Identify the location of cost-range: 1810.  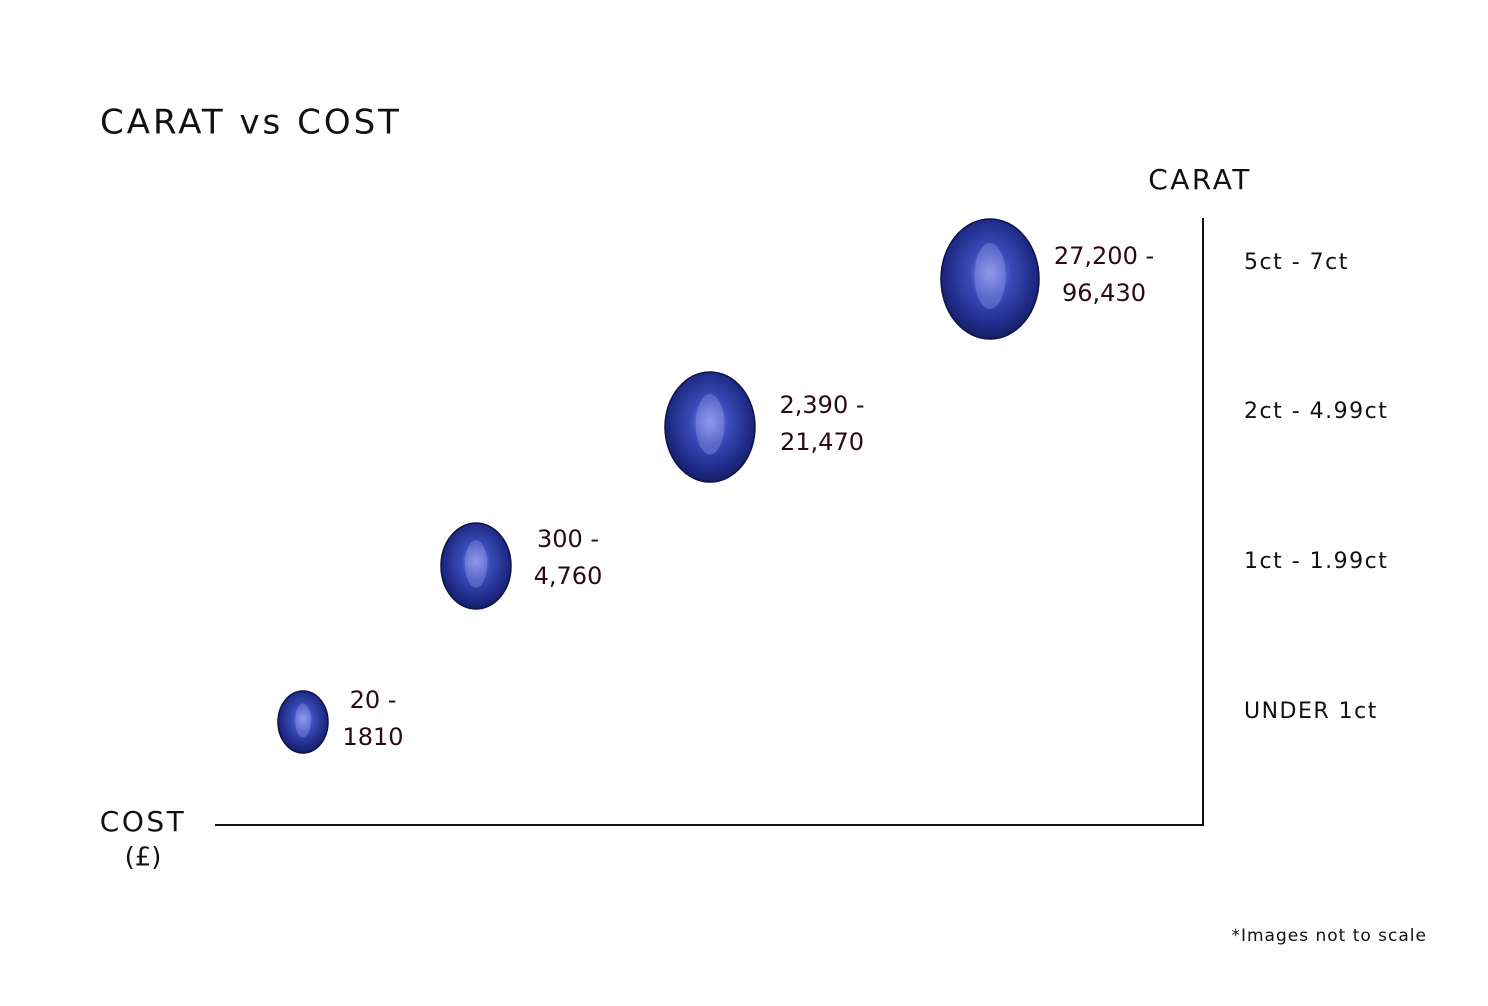
(372, 737).